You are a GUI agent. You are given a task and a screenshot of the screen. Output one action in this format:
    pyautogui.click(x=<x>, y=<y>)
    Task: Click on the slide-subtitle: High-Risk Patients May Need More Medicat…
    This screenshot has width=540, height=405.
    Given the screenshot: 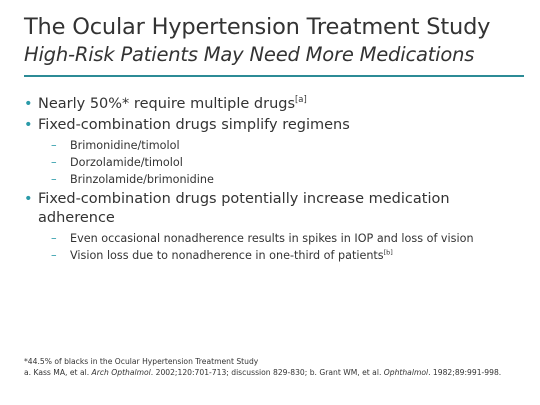 What is the action you would take?
    pyautogui.click(x=249, y=54)
    